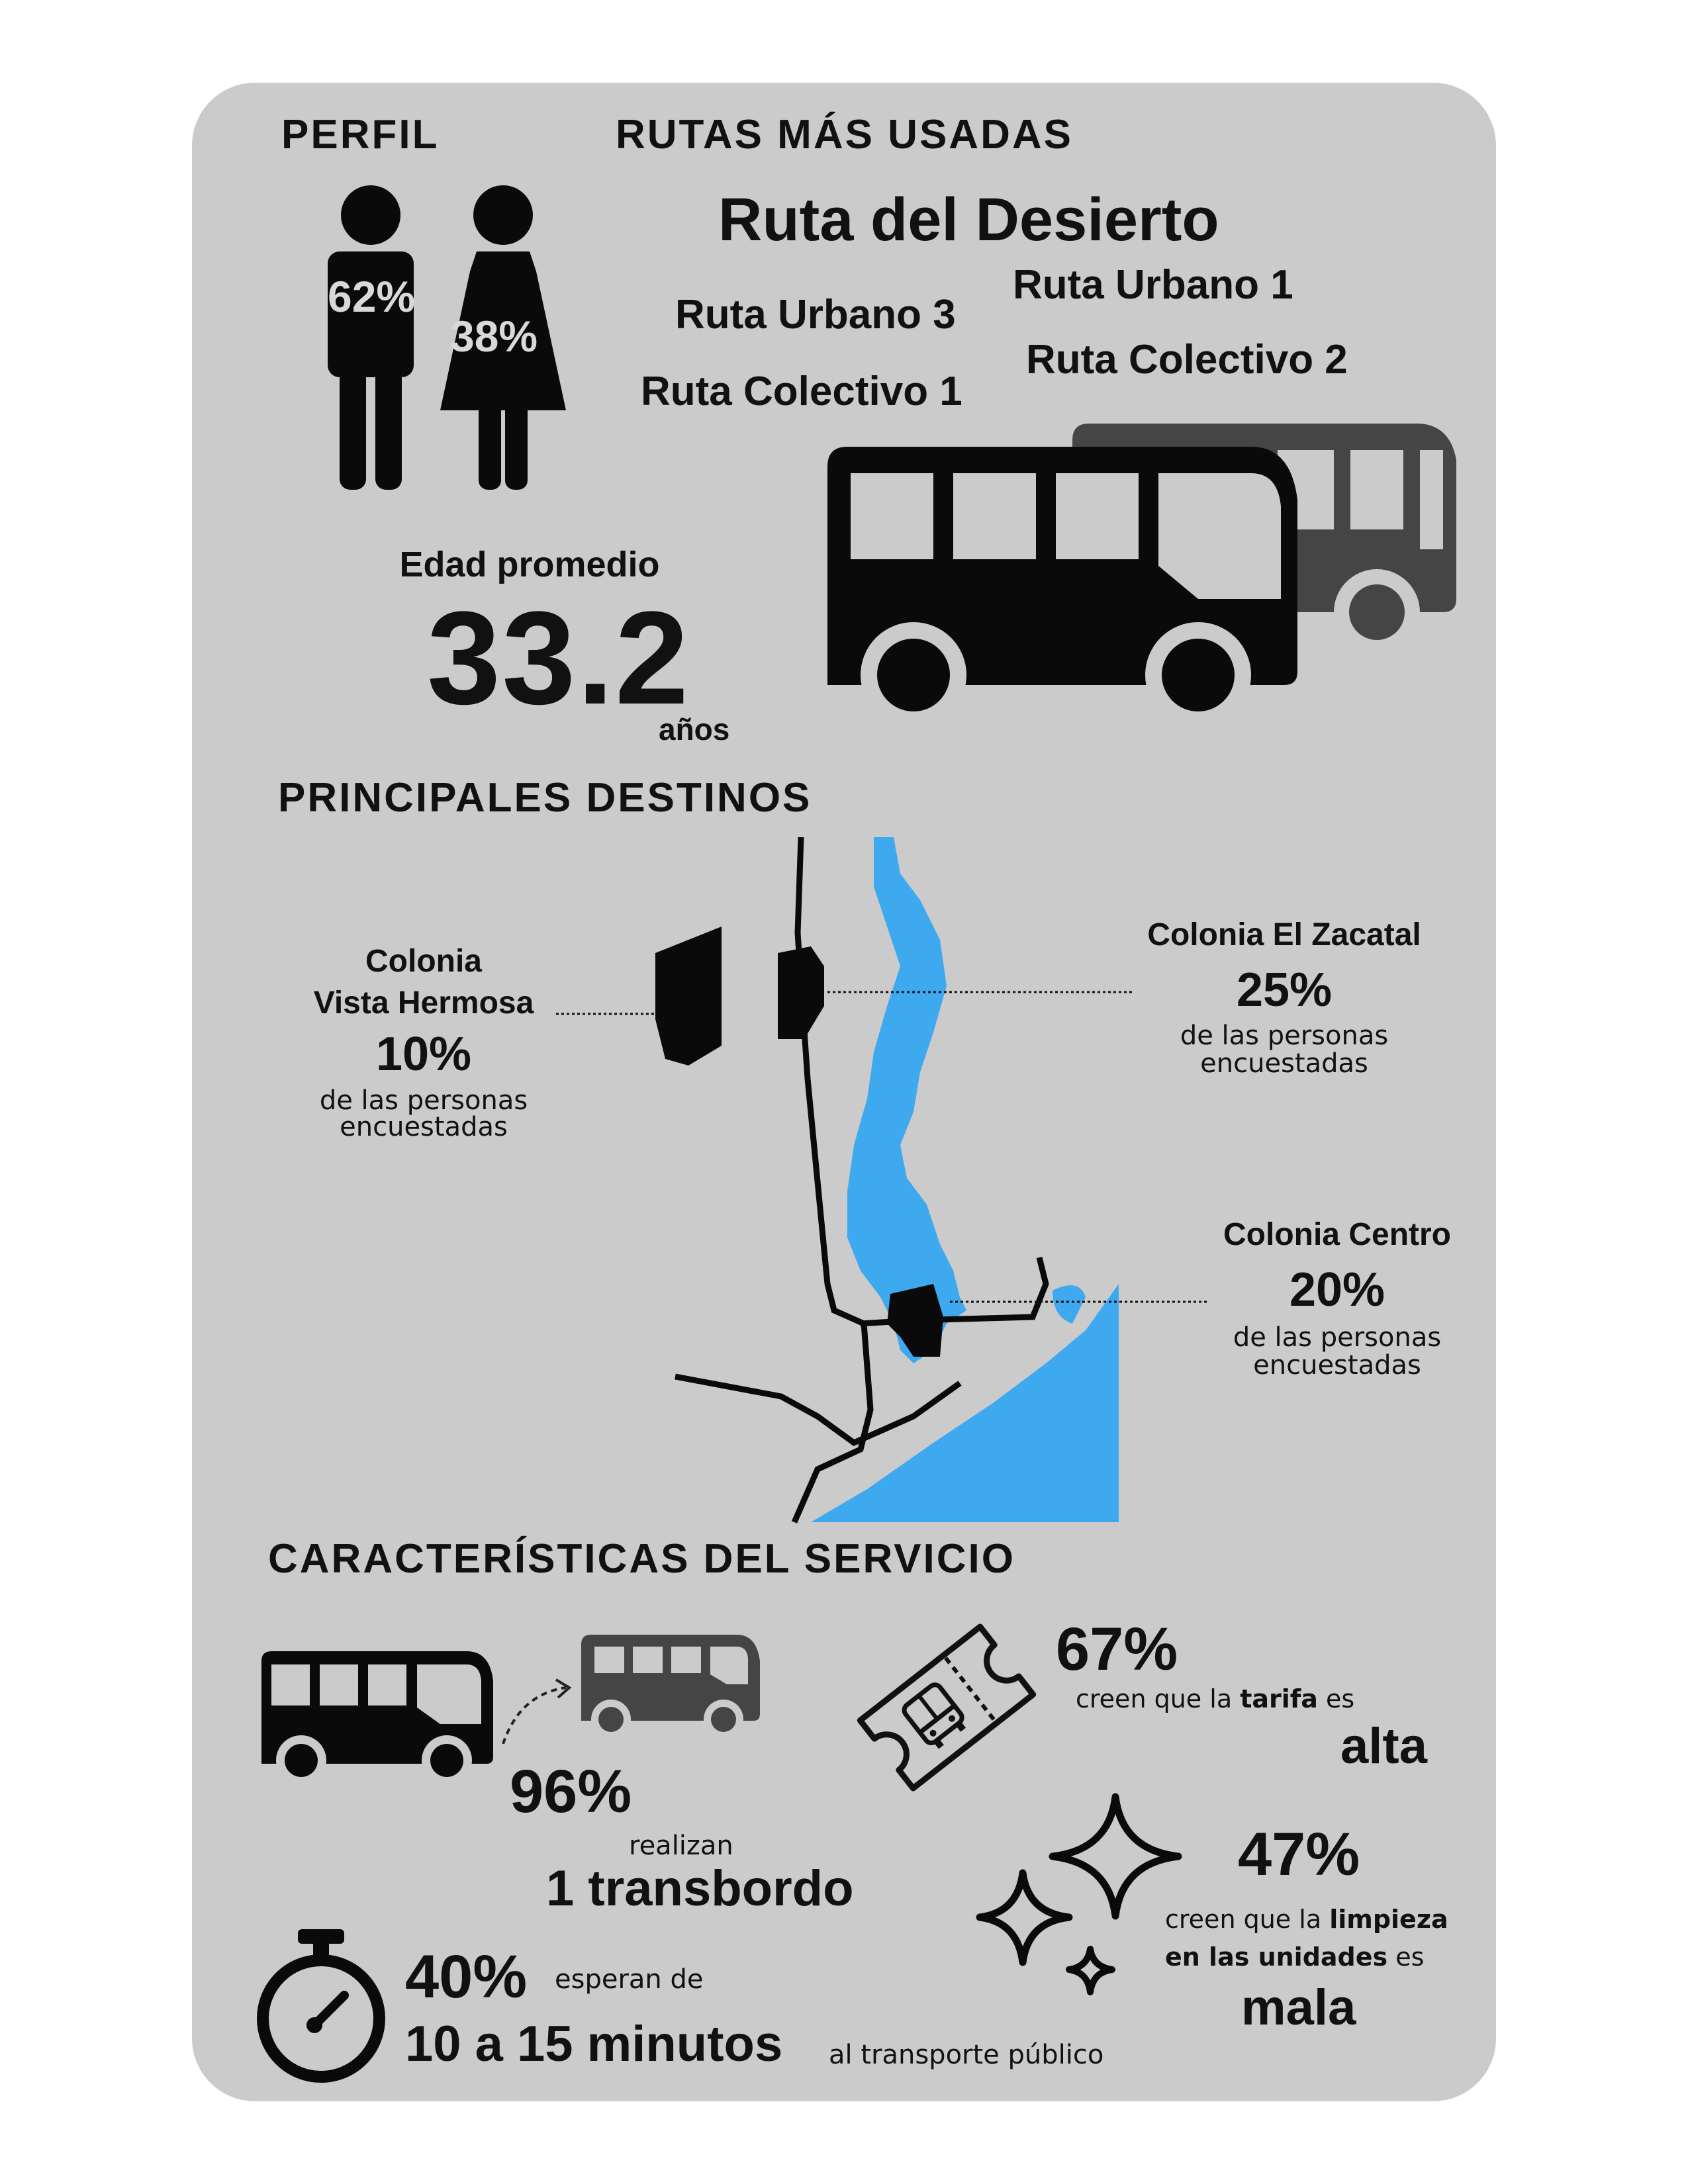  What do you see at coordinates (423, 1054) in the screenshot?
I see `vista-percentage: 10%` at bounding box center [423, 1054].